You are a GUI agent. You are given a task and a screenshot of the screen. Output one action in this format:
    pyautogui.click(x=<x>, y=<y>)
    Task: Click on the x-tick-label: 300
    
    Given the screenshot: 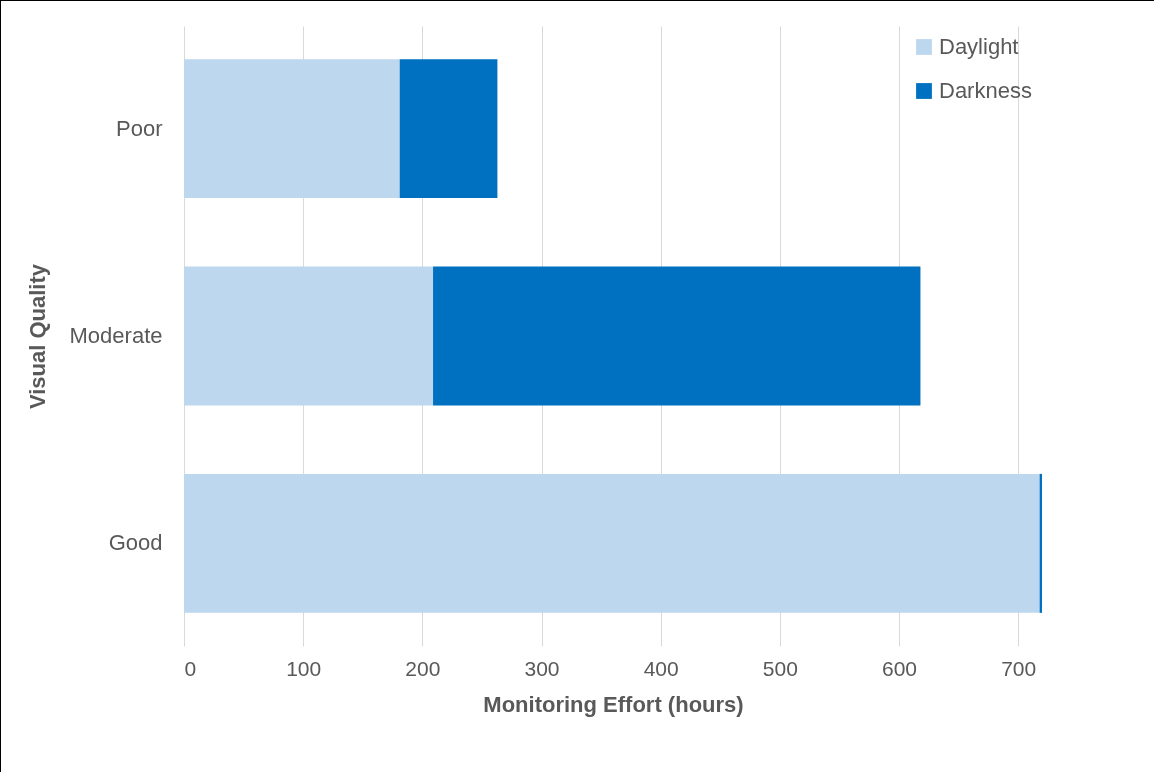 What is the action you would take?
    pyautogui.click(x=542, y=668)
    